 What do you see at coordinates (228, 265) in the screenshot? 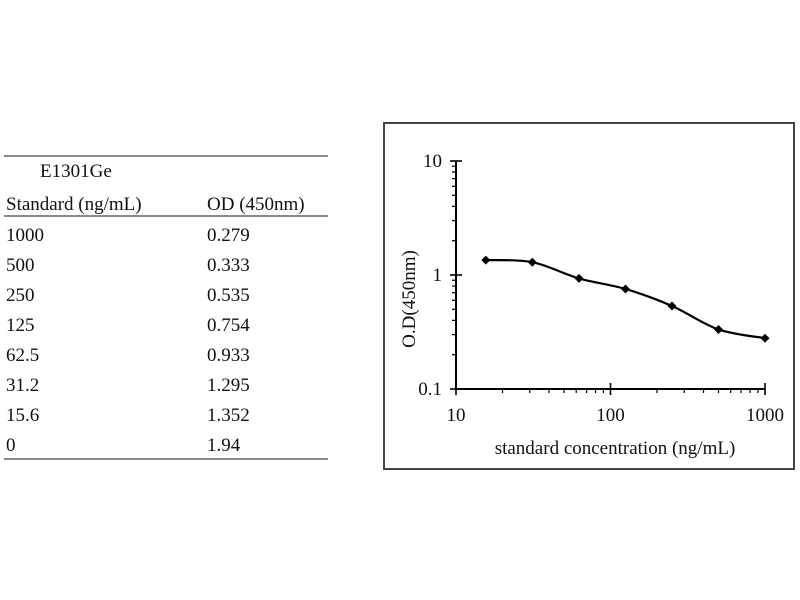
I see `table-cell-od: 0.333` at bounding box center [228, 265].